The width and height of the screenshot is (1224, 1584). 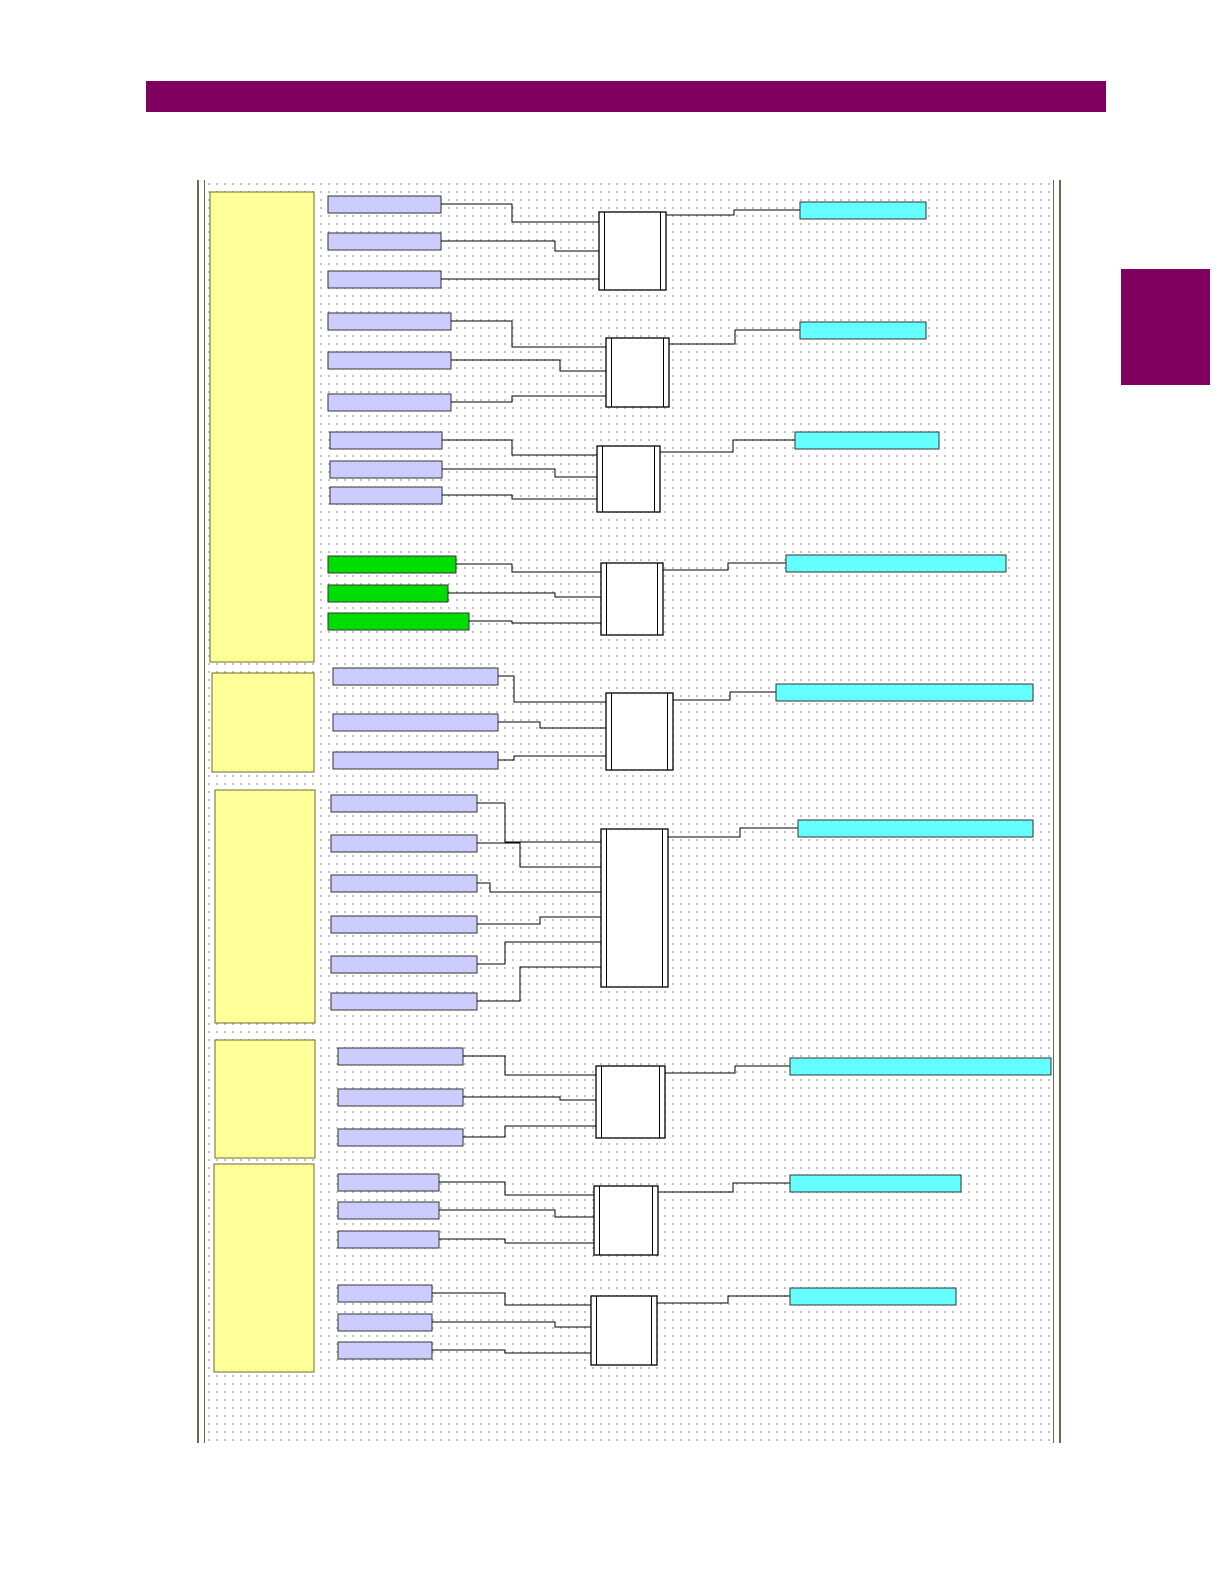 I want to click on yellow-settings-blocks, so click(x=262, y=782).